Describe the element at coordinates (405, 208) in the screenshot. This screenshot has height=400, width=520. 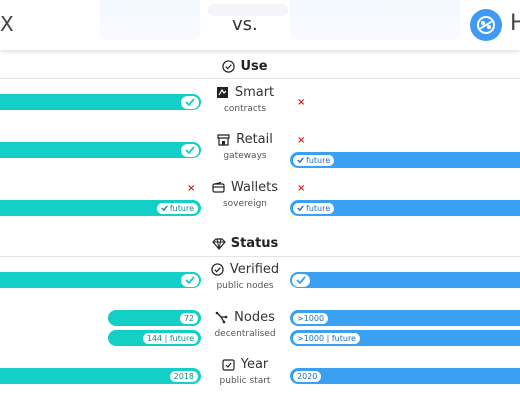
I see `right-wallets-bar: future` at that location.